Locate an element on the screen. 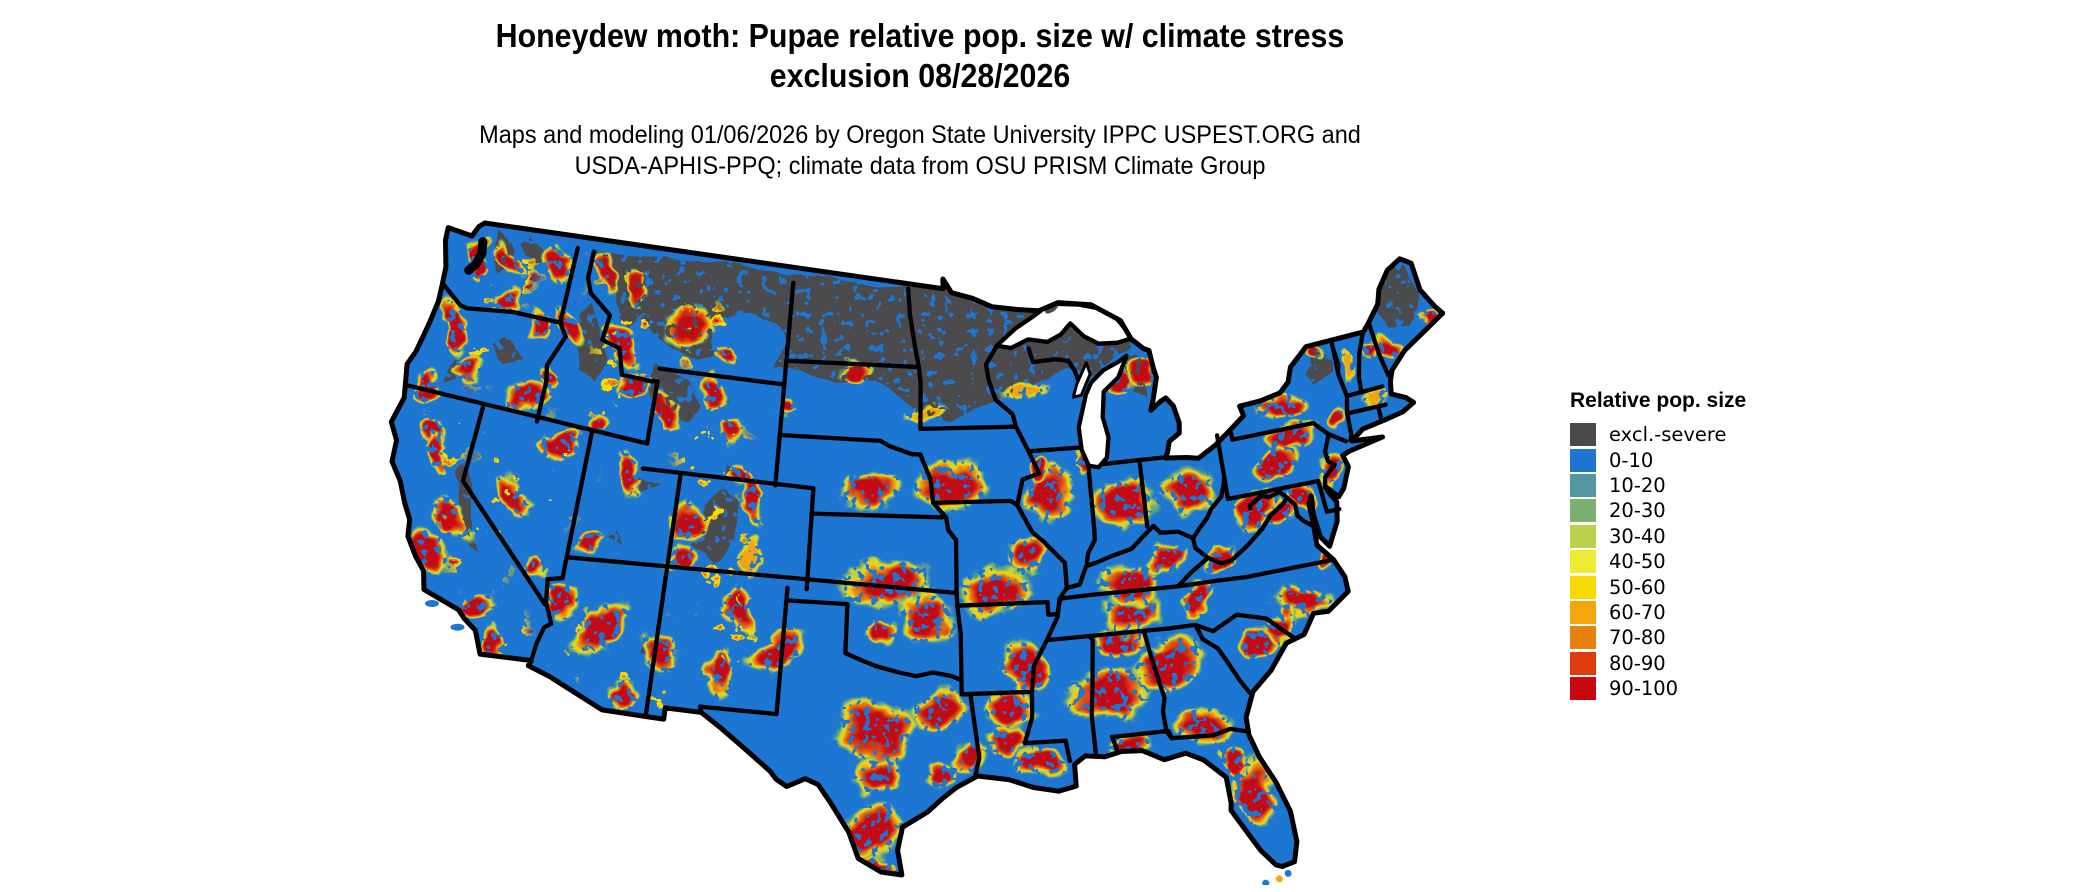  legend-row-40-50: 40-50 is located at coordinates (1658, 561).